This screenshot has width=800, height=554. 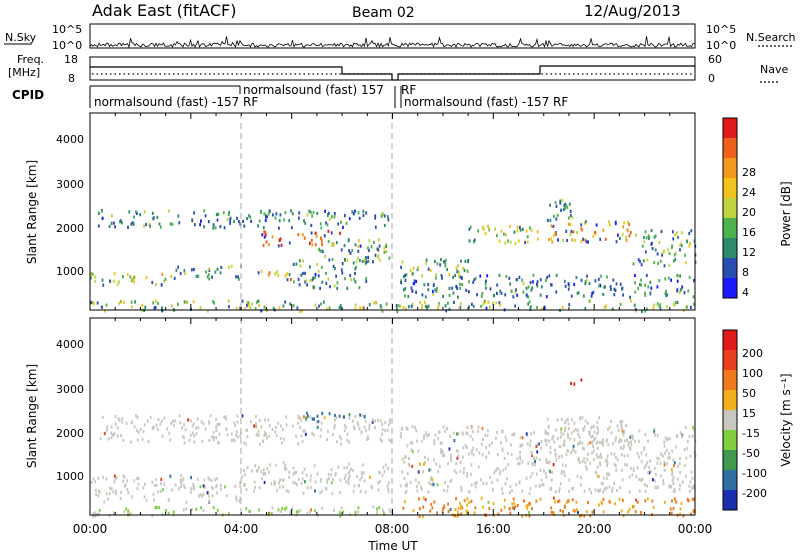 What do you see at coordinates (392, 529) in the screenshot?
I see `xtick-2: 08:00` at bounding box center [392, 529].